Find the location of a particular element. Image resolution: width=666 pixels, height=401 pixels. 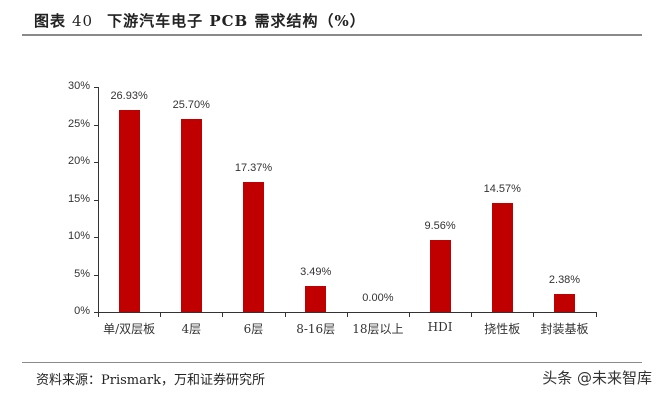

data-label: 9.56% is located at coordinates (440, 226).